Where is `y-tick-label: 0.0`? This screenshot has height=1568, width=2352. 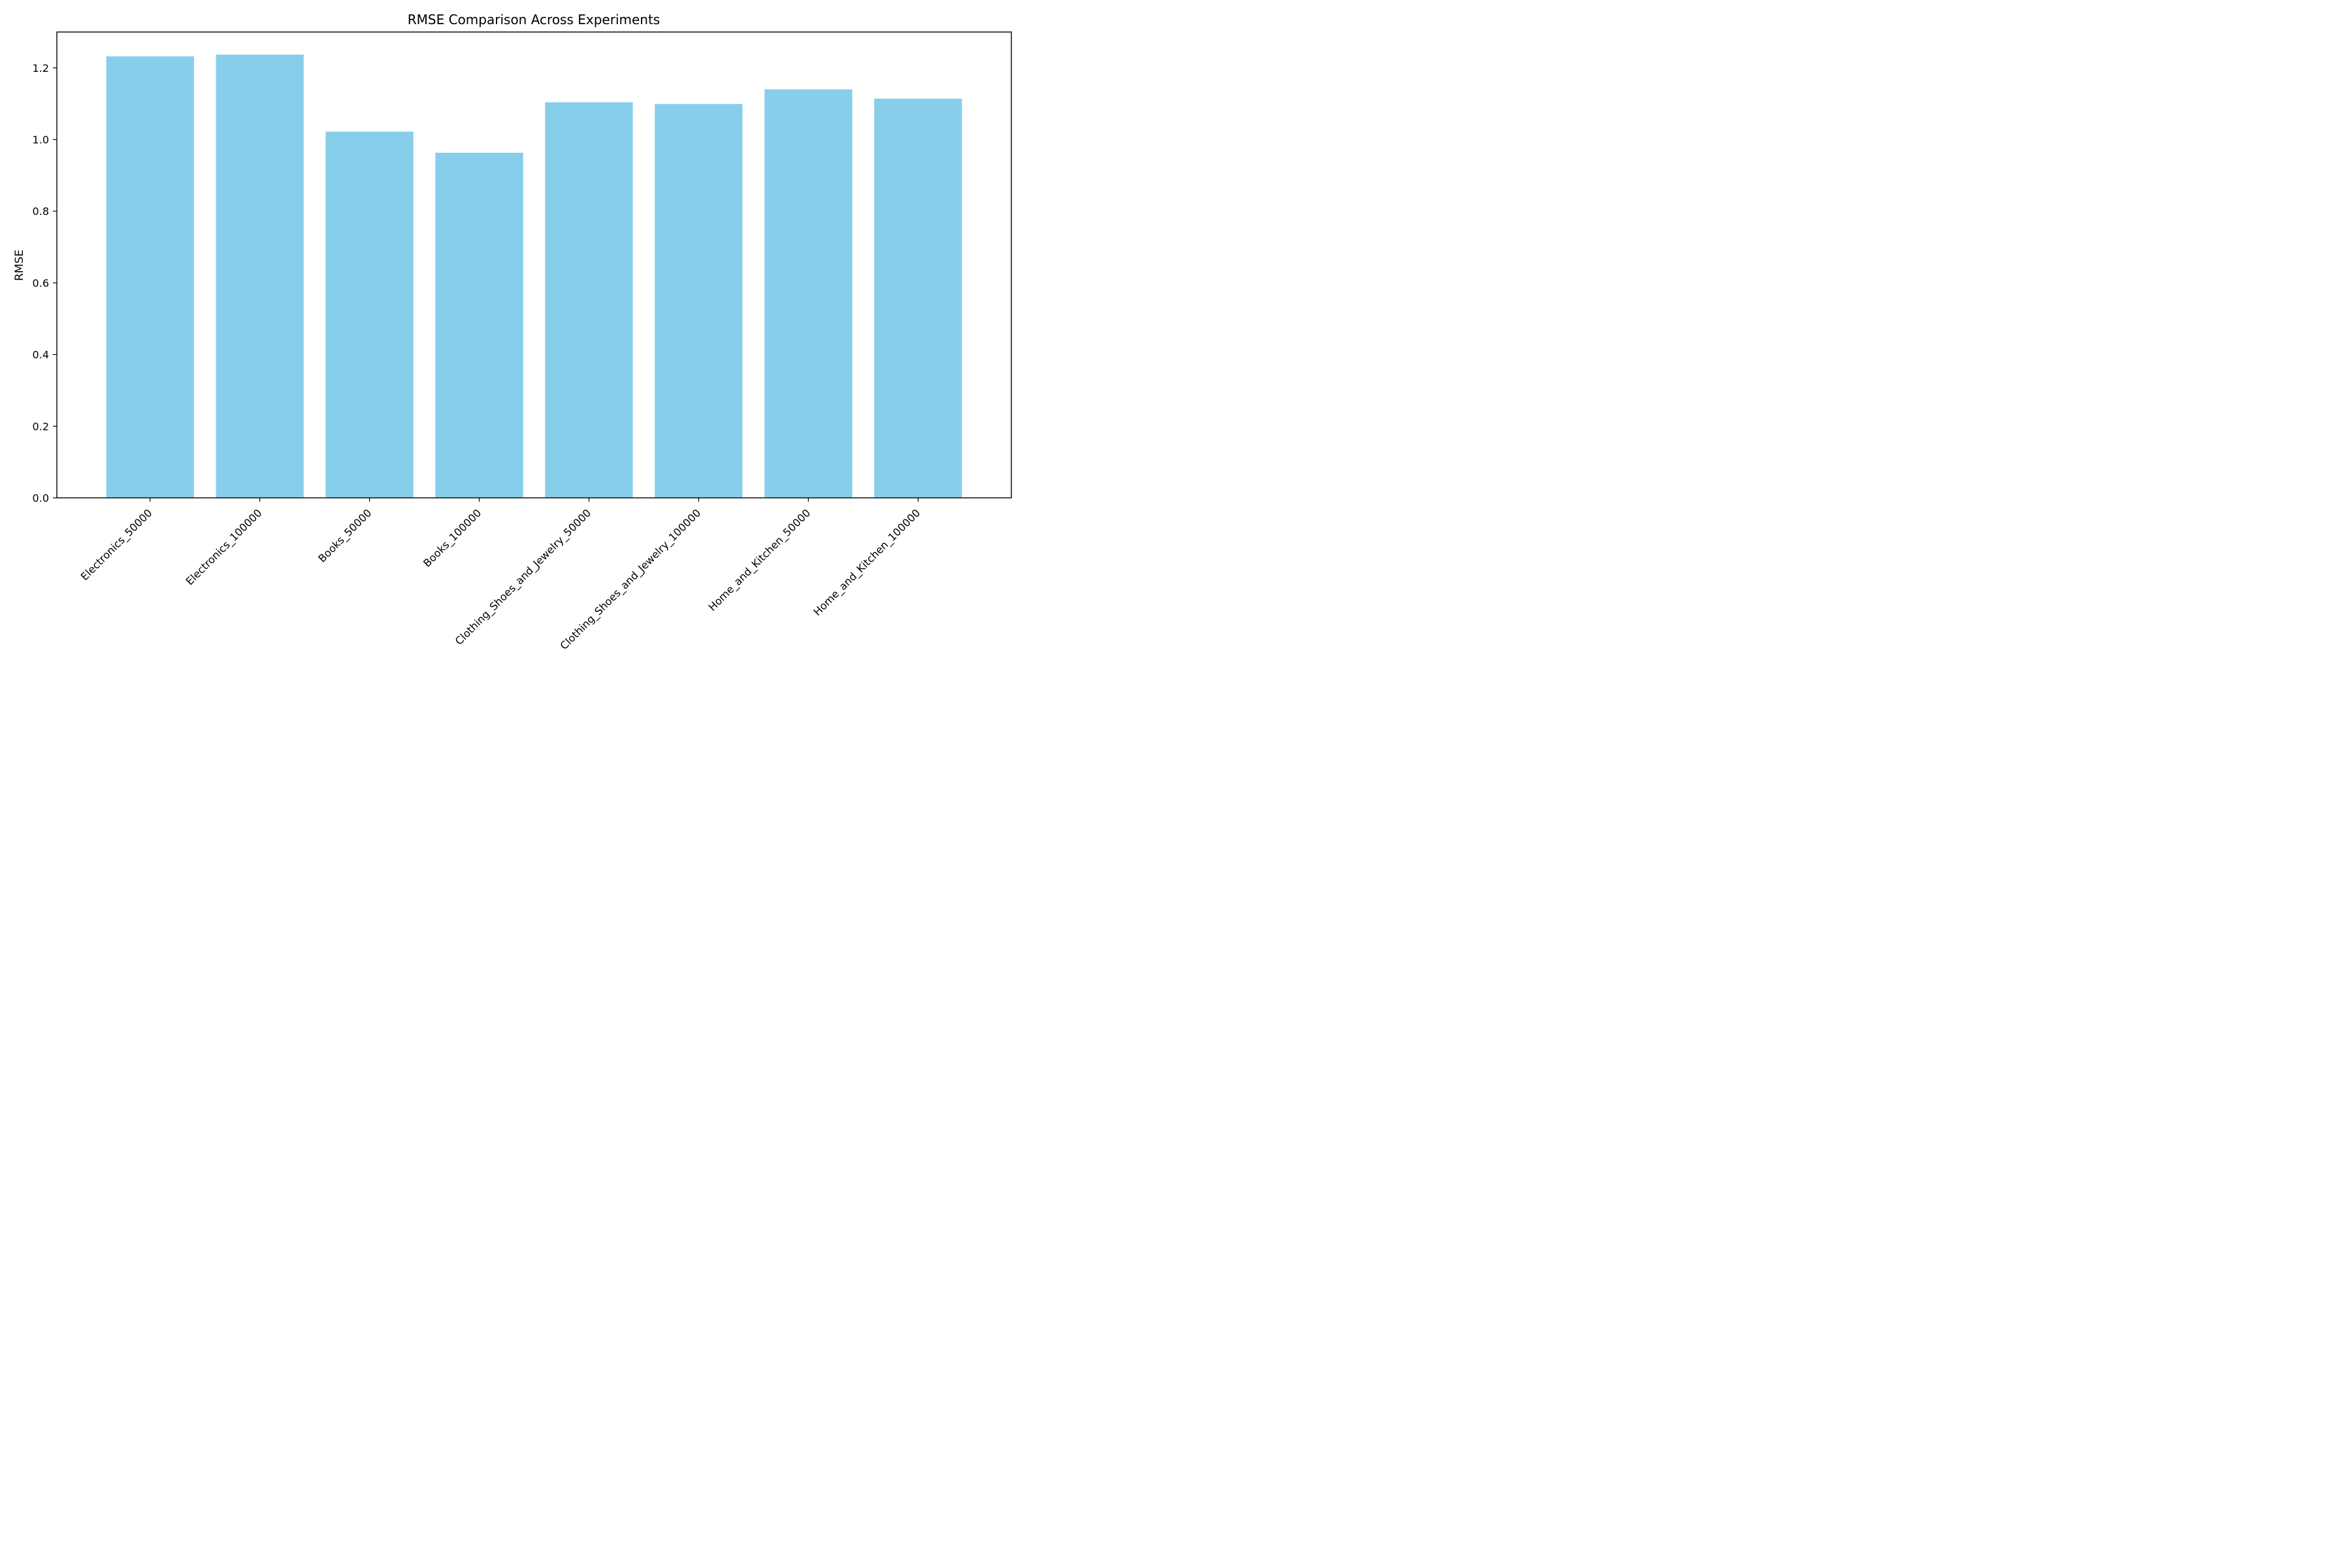 y-tick-label: 0.0 is located at coordinates (41, 498).